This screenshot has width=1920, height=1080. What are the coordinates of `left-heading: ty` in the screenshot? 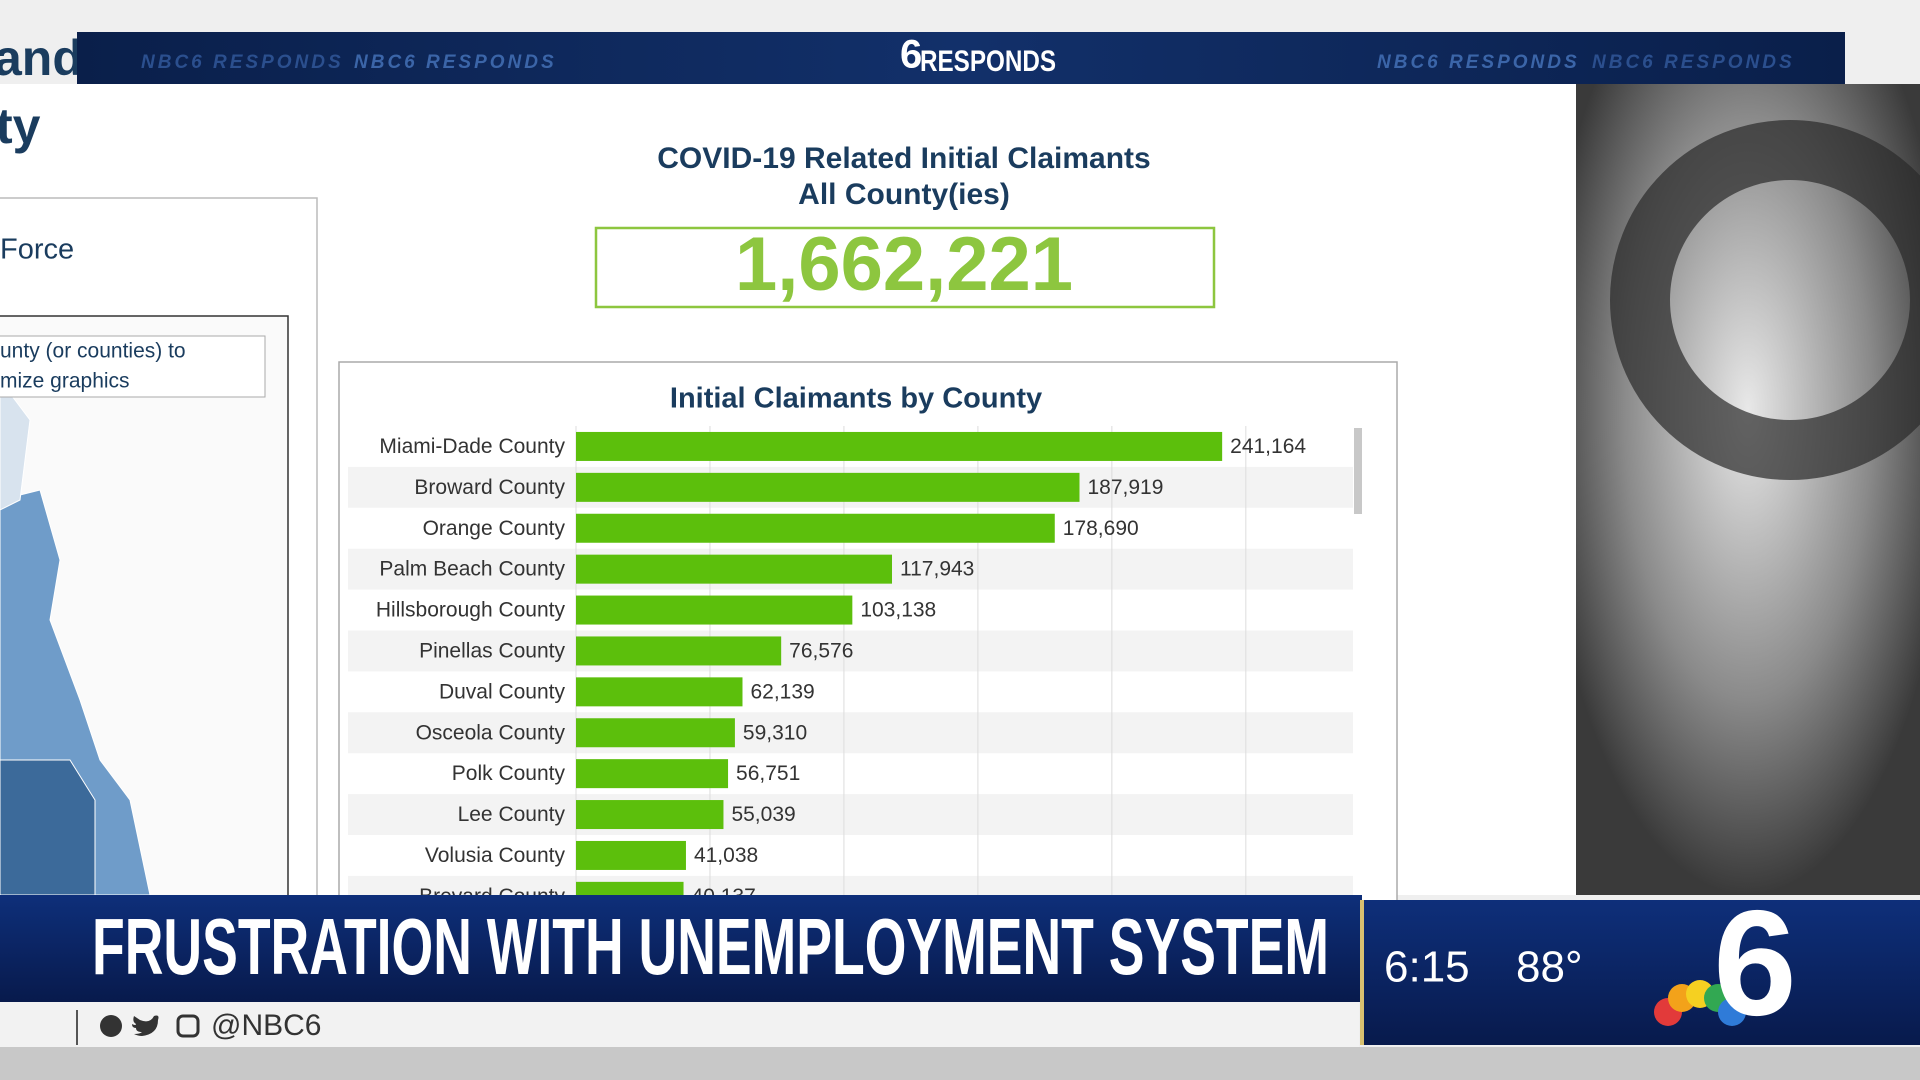 It's located at (20, 126).